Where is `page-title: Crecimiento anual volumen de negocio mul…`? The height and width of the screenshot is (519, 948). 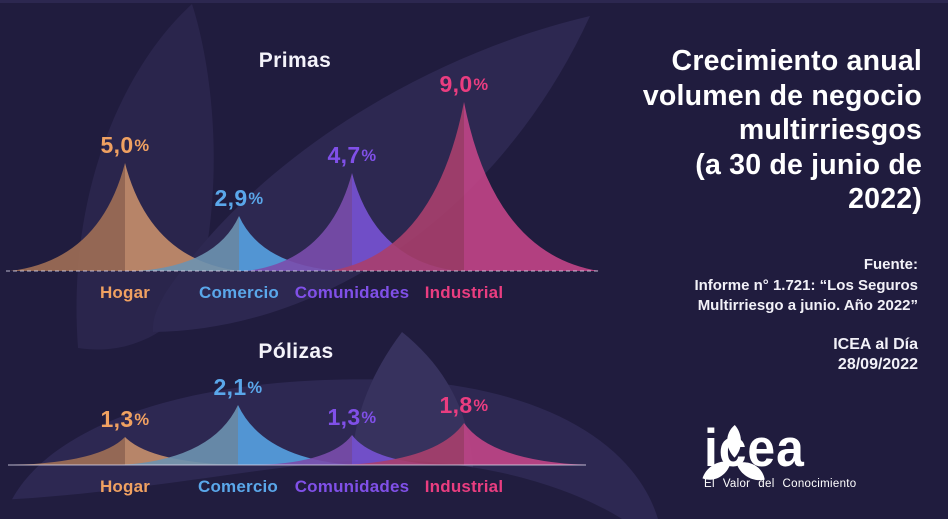 page-title: Crecimiento anual volumen de negocio mul… is located at coordinates (782, 130).